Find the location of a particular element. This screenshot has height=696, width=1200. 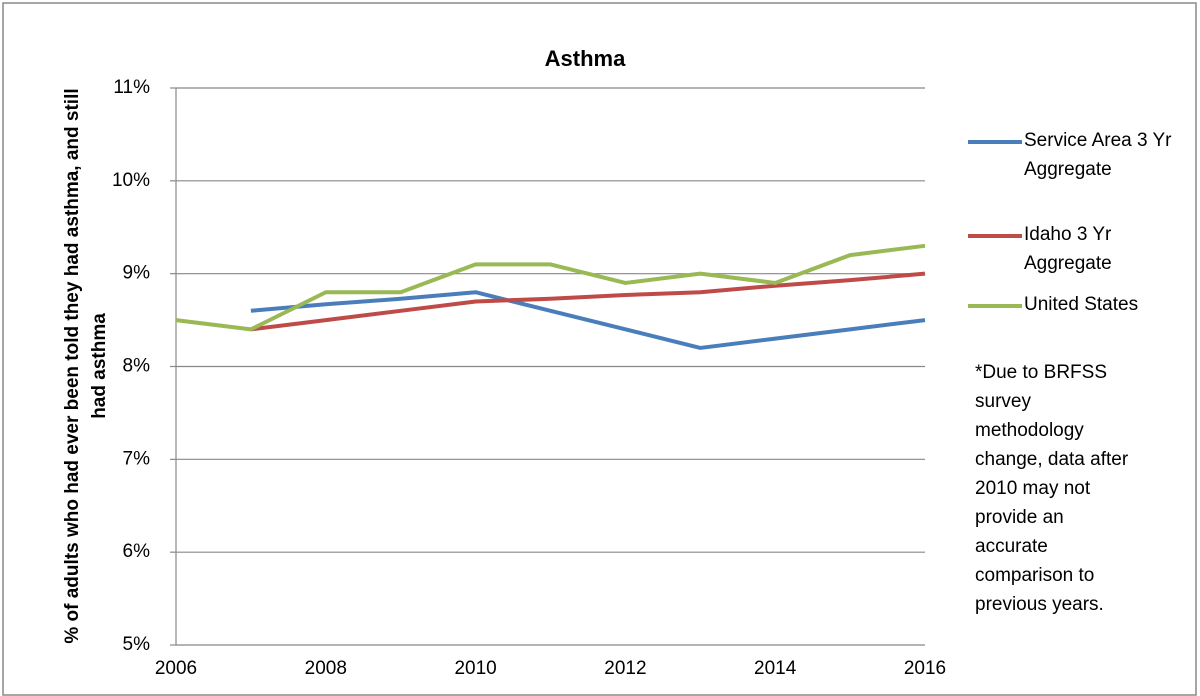

legend-label: Idaho 3 Yr Aggregate is located at coordinates (1068, 249).